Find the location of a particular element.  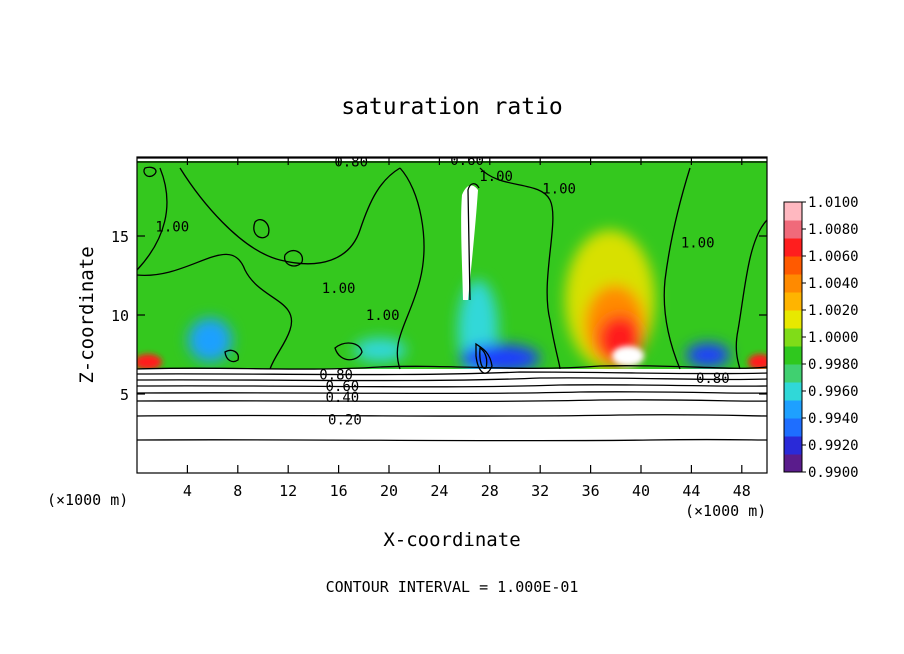

colorbar-label: 1.0100 is located at coordinates (833, 203).